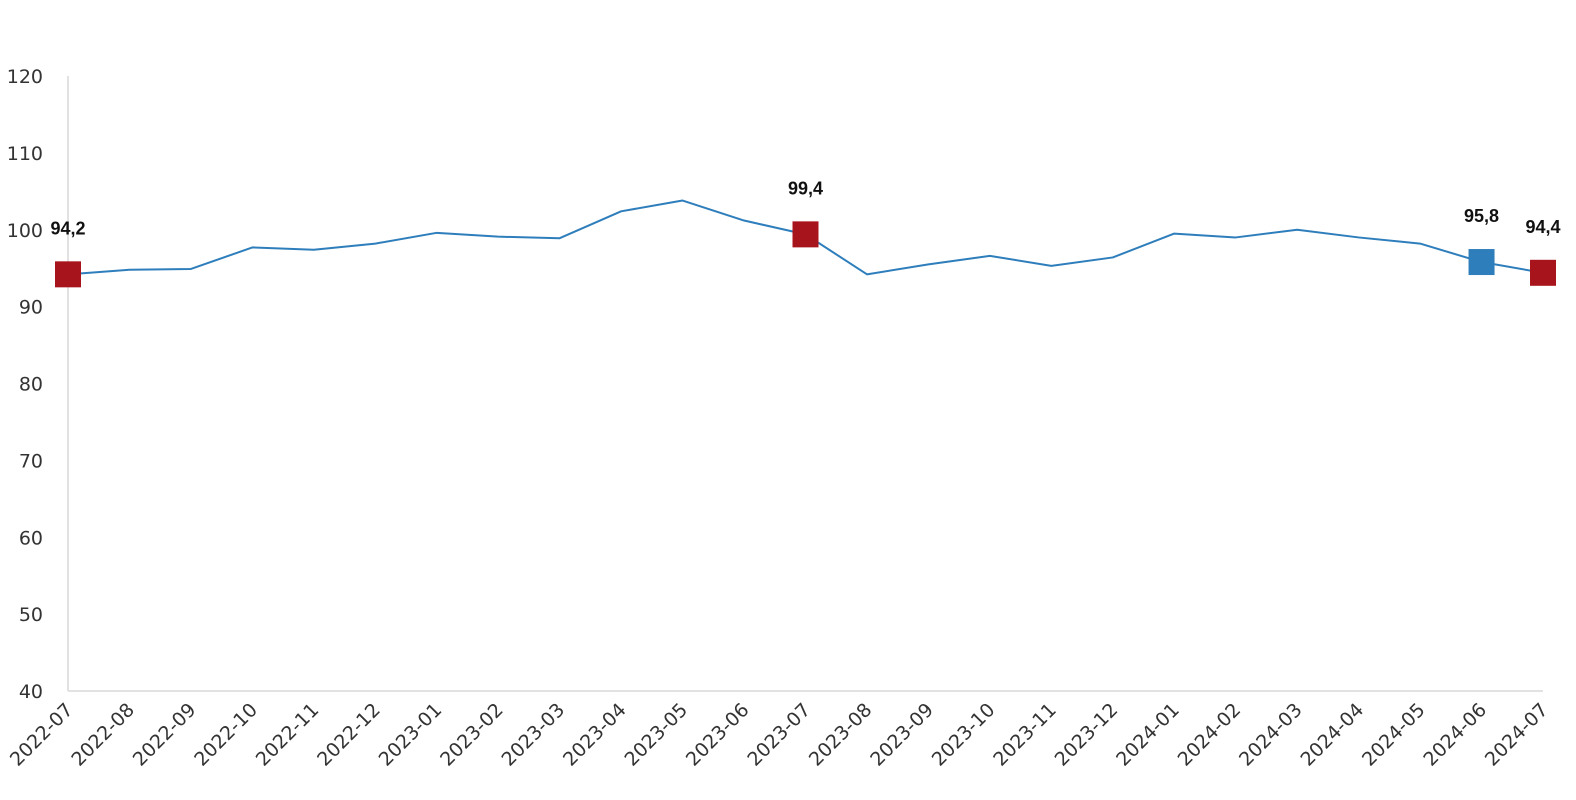 The image size is (1576, 800). Describe the element at coordinates (288, 735) in the screenshot. I see `x-tick-label: 2022-11` at that location.